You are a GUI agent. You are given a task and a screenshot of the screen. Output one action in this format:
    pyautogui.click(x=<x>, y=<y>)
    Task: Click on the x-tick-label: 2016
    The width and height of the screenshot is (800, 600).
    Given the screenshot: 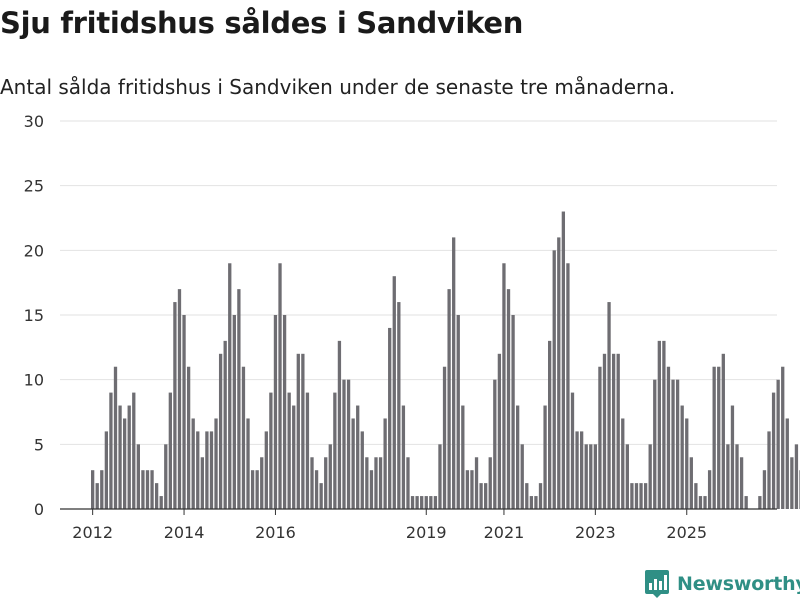 What is the action you would take?
    pyautogui.click(x=275, y=532)
    